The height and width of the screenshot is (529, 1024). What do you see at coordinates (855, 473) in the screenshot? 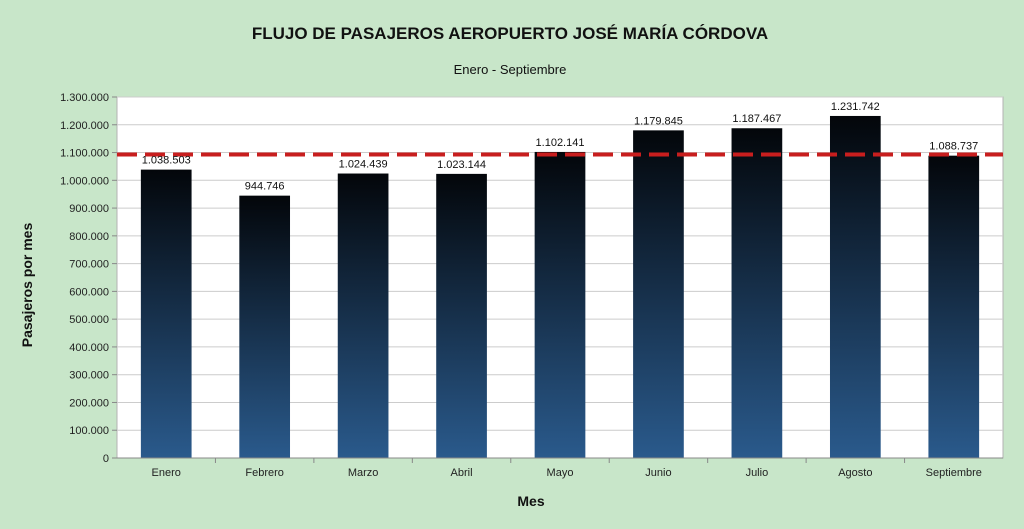
I see `x-tick-label: Agosto` at bounding box center [855, 473].